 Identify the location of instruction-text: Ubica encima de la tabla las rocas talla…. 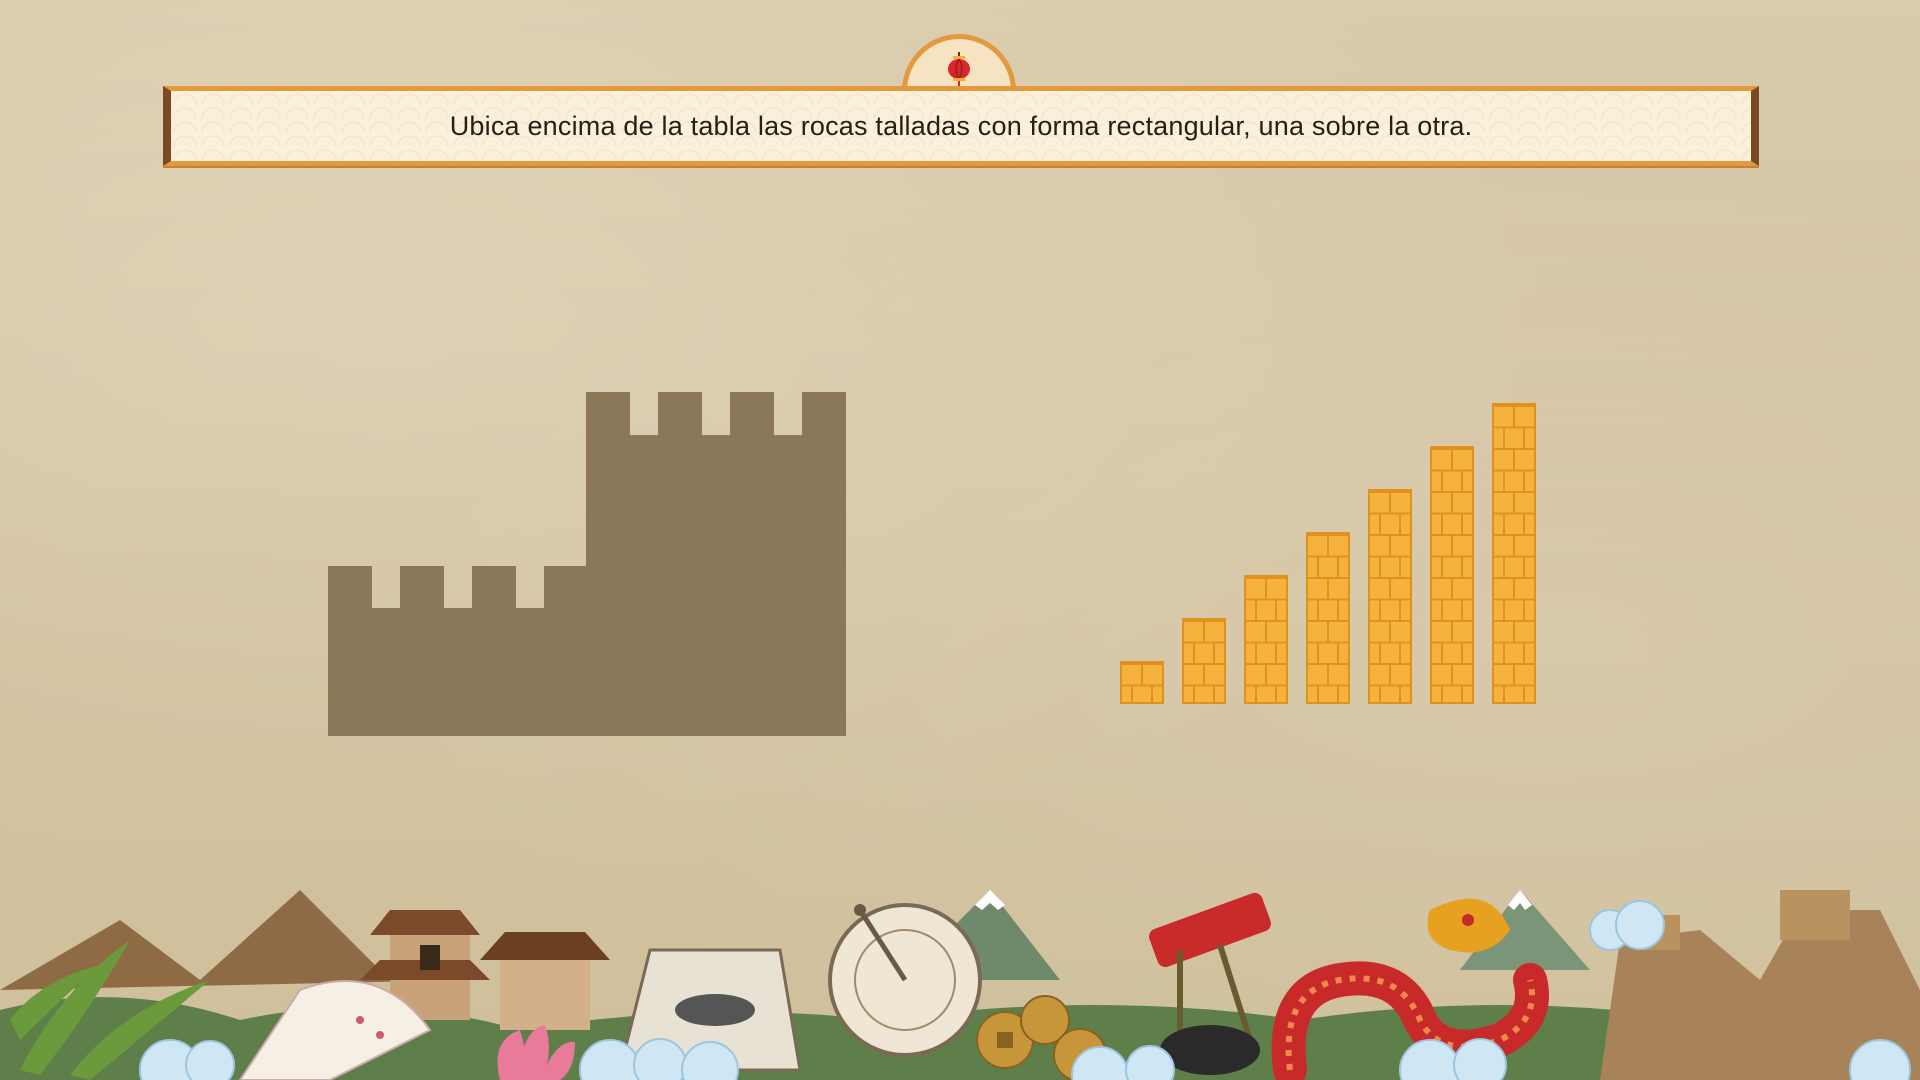
(961, 125).